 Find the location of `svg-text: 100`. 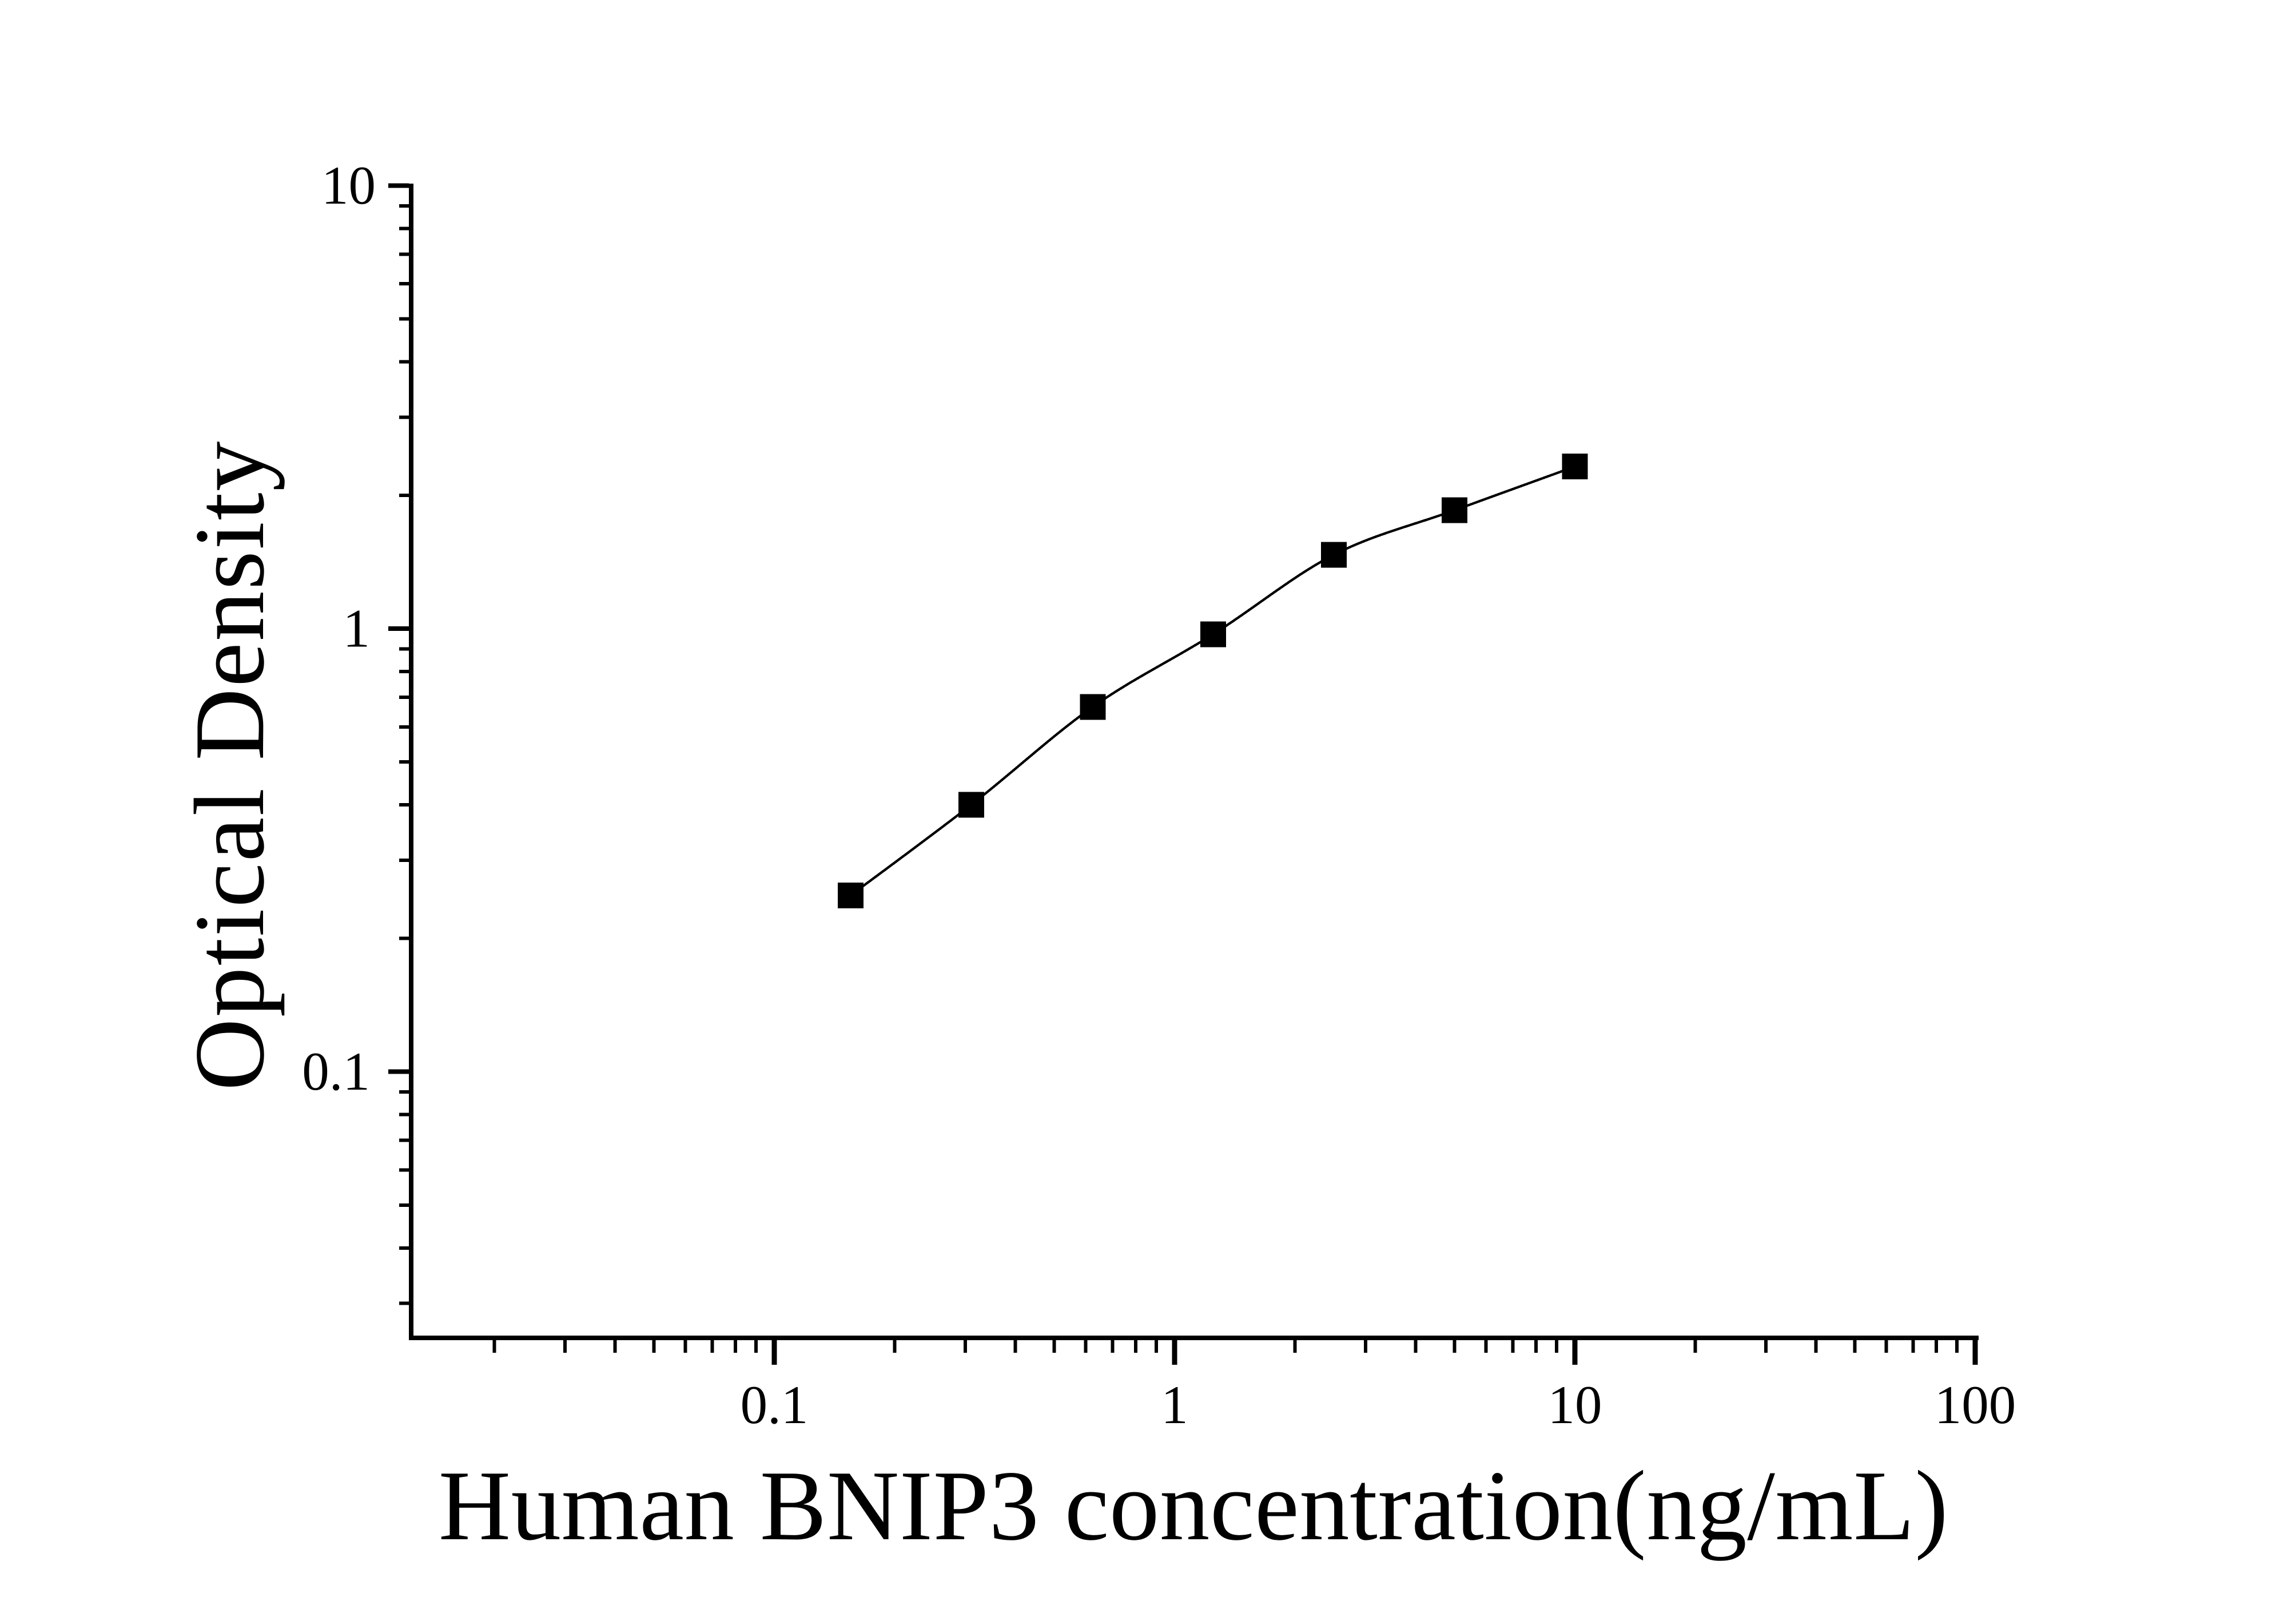

svg-text: 100 is located at coordinates (1975, 1404).